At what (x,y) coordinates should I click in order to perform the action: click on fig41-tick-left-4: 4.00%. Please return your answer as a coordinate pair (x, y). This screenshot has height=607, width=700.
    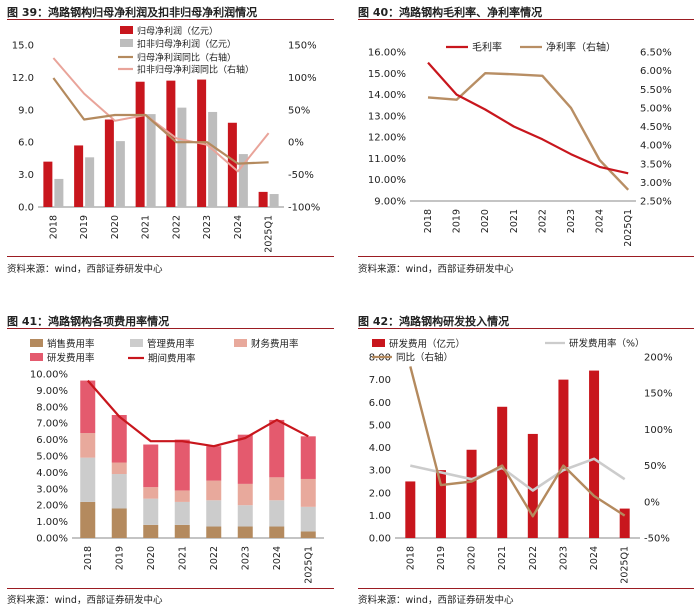
    Looking at the image, I should click on (52, 473).